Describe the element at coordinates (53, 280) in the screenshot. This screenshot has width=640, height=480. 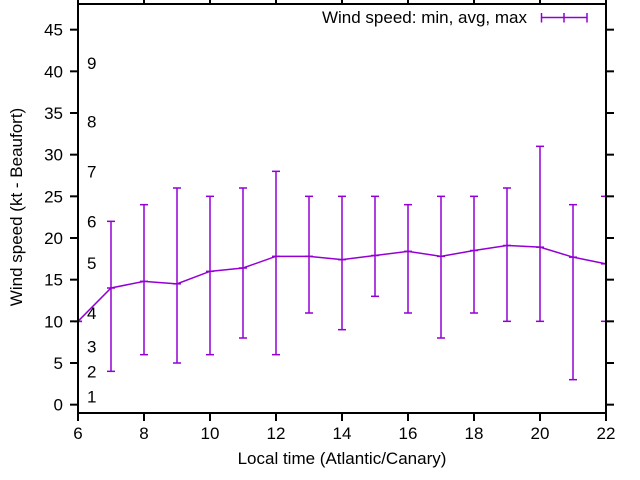
I see `y-tick-label: 15` at that location.